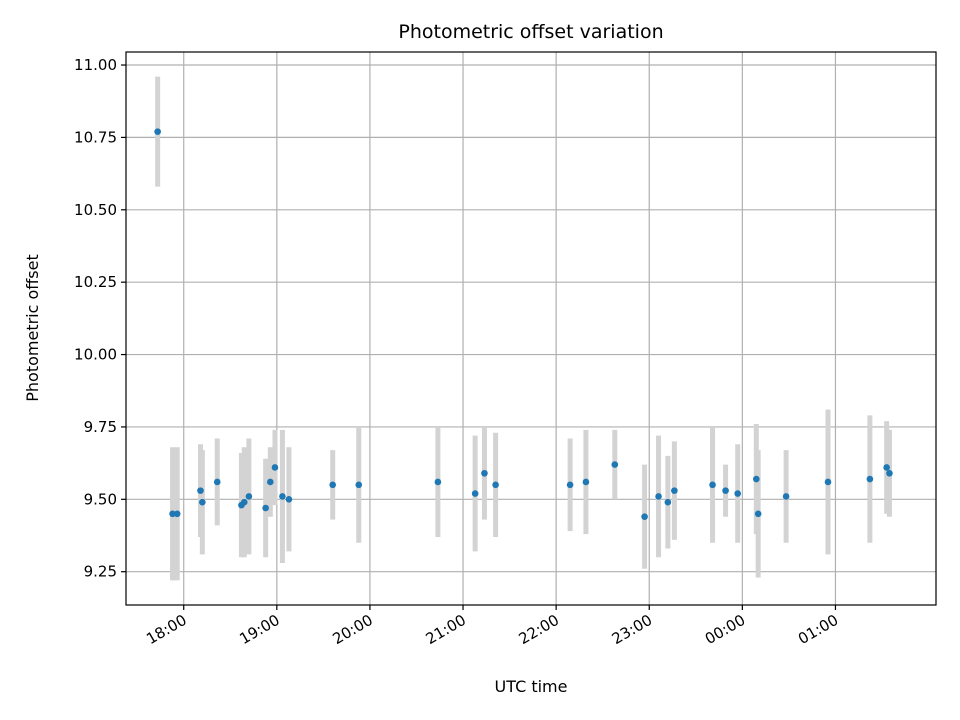 The width and height of the screenshot is (960, 720). What do you see at coordinates (100, 499) in the screenshot?
I see `y-tick-label: 9.50` at bounding box center [100, 499].